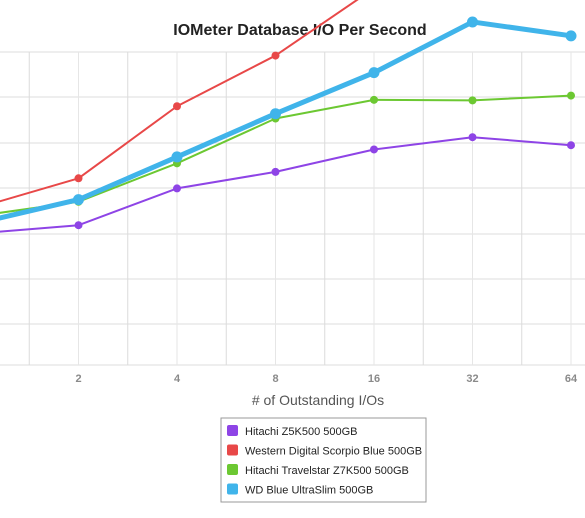 This screenshot has width=585, height=518. What do you see at coordinates (326, 379) in the screenshot?
I see `x-axis-ticks: 1248163264` at bounding box center [326, 379].